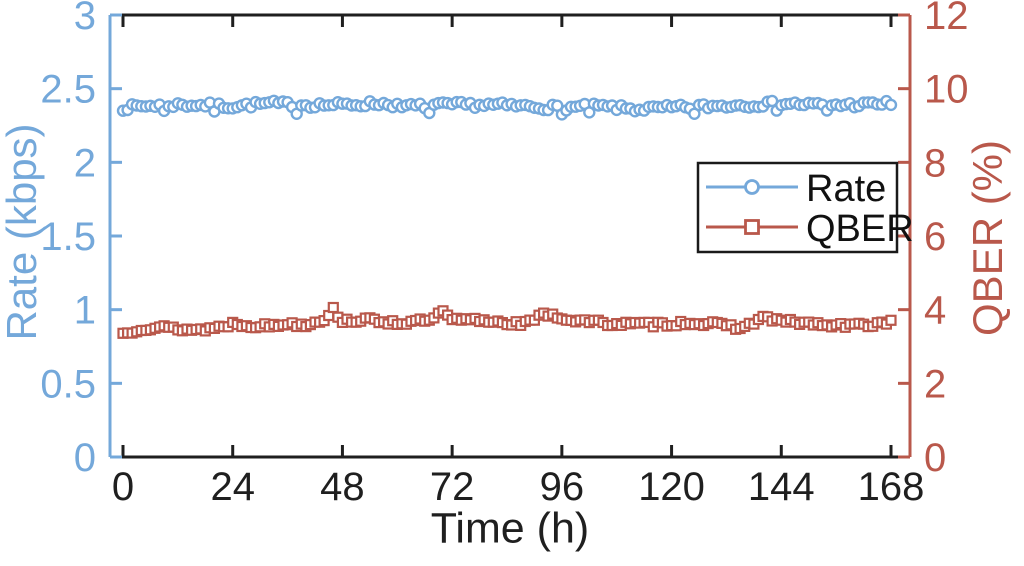  I want to click on legend: Rate QBER, so click(805, 207).